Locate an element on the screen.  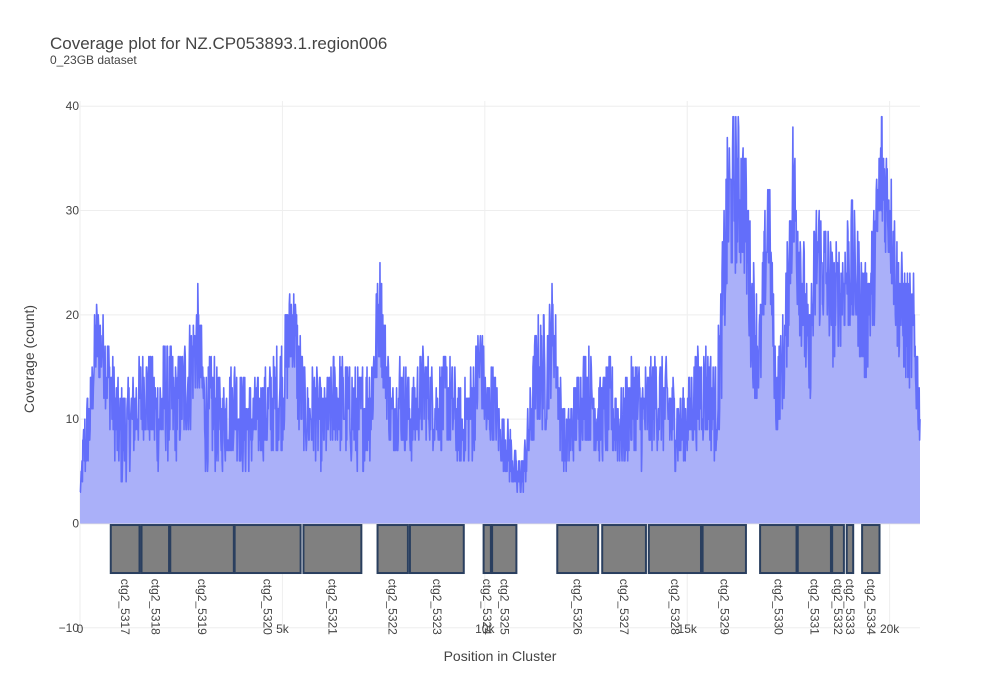
gene-label: ctg2_5317 is located at coordinates (125, 607).